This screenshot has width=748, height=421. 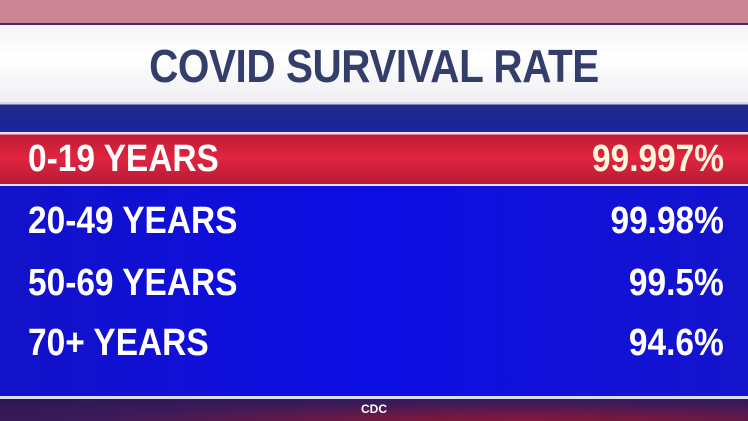 What do you see at coordinates (374, 11) in the screenshot?
I see `top-band` at bounding box center [374, 11].